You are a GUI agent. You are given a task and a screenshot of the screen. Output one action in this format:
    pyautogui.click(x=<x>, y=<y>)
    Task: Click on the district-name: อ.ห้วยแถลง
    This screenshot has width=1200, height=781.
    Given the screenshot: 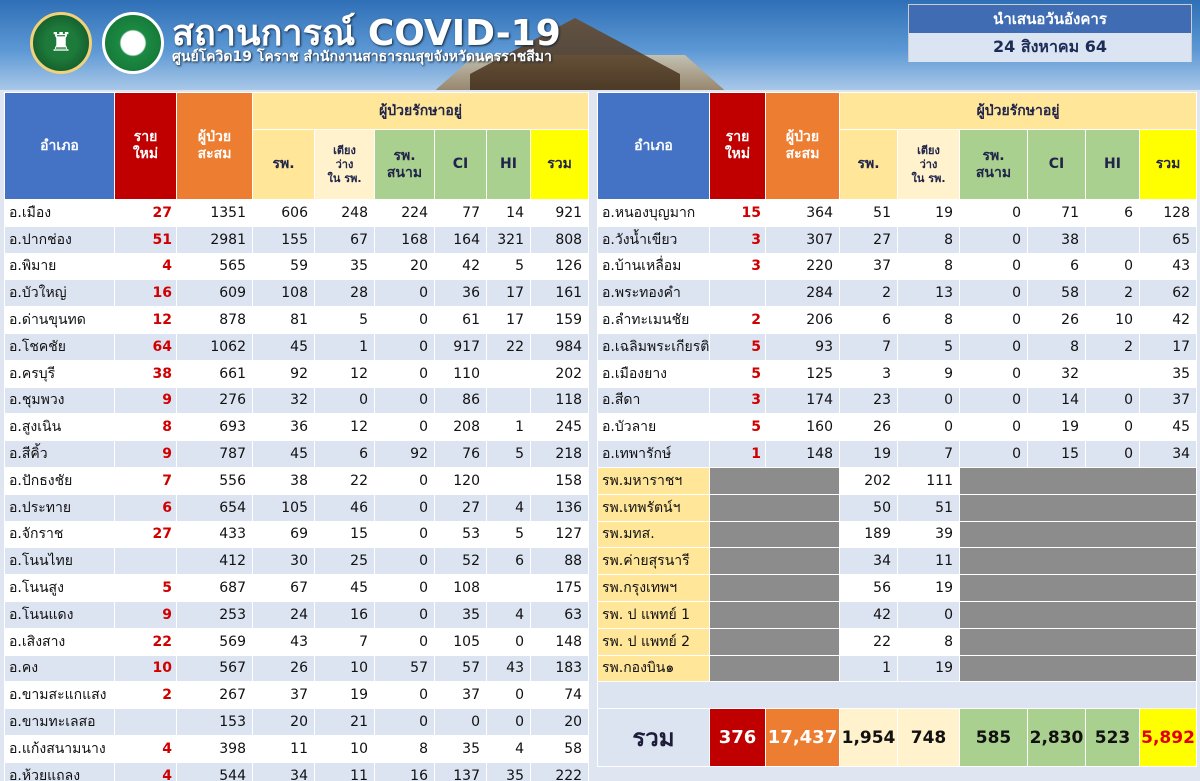 What is the action you would take?
    pyautogui.click(x=59, y=771)
    